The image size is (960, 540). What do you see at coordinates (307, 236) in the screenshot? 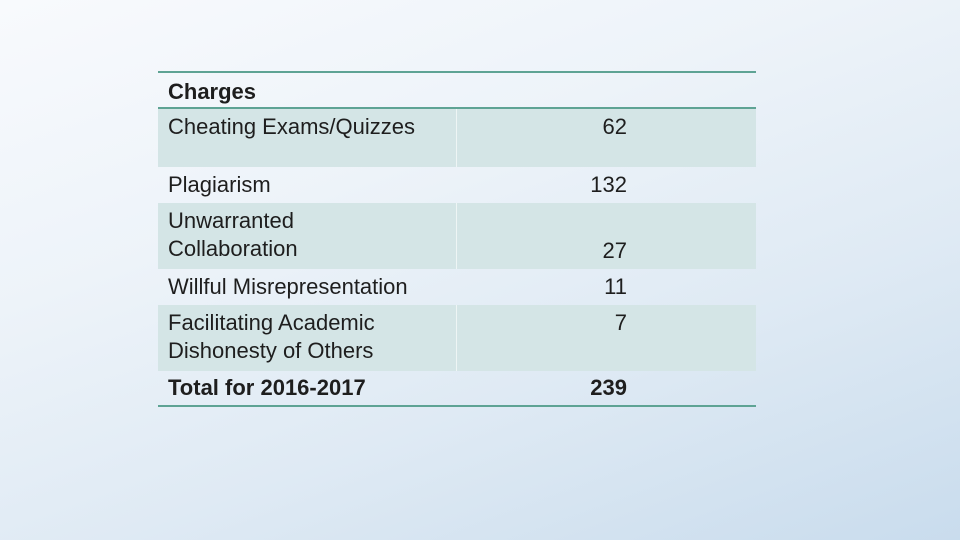
I see `row-label: Unwarranted Collaboration` at bounding box center [307, 236].